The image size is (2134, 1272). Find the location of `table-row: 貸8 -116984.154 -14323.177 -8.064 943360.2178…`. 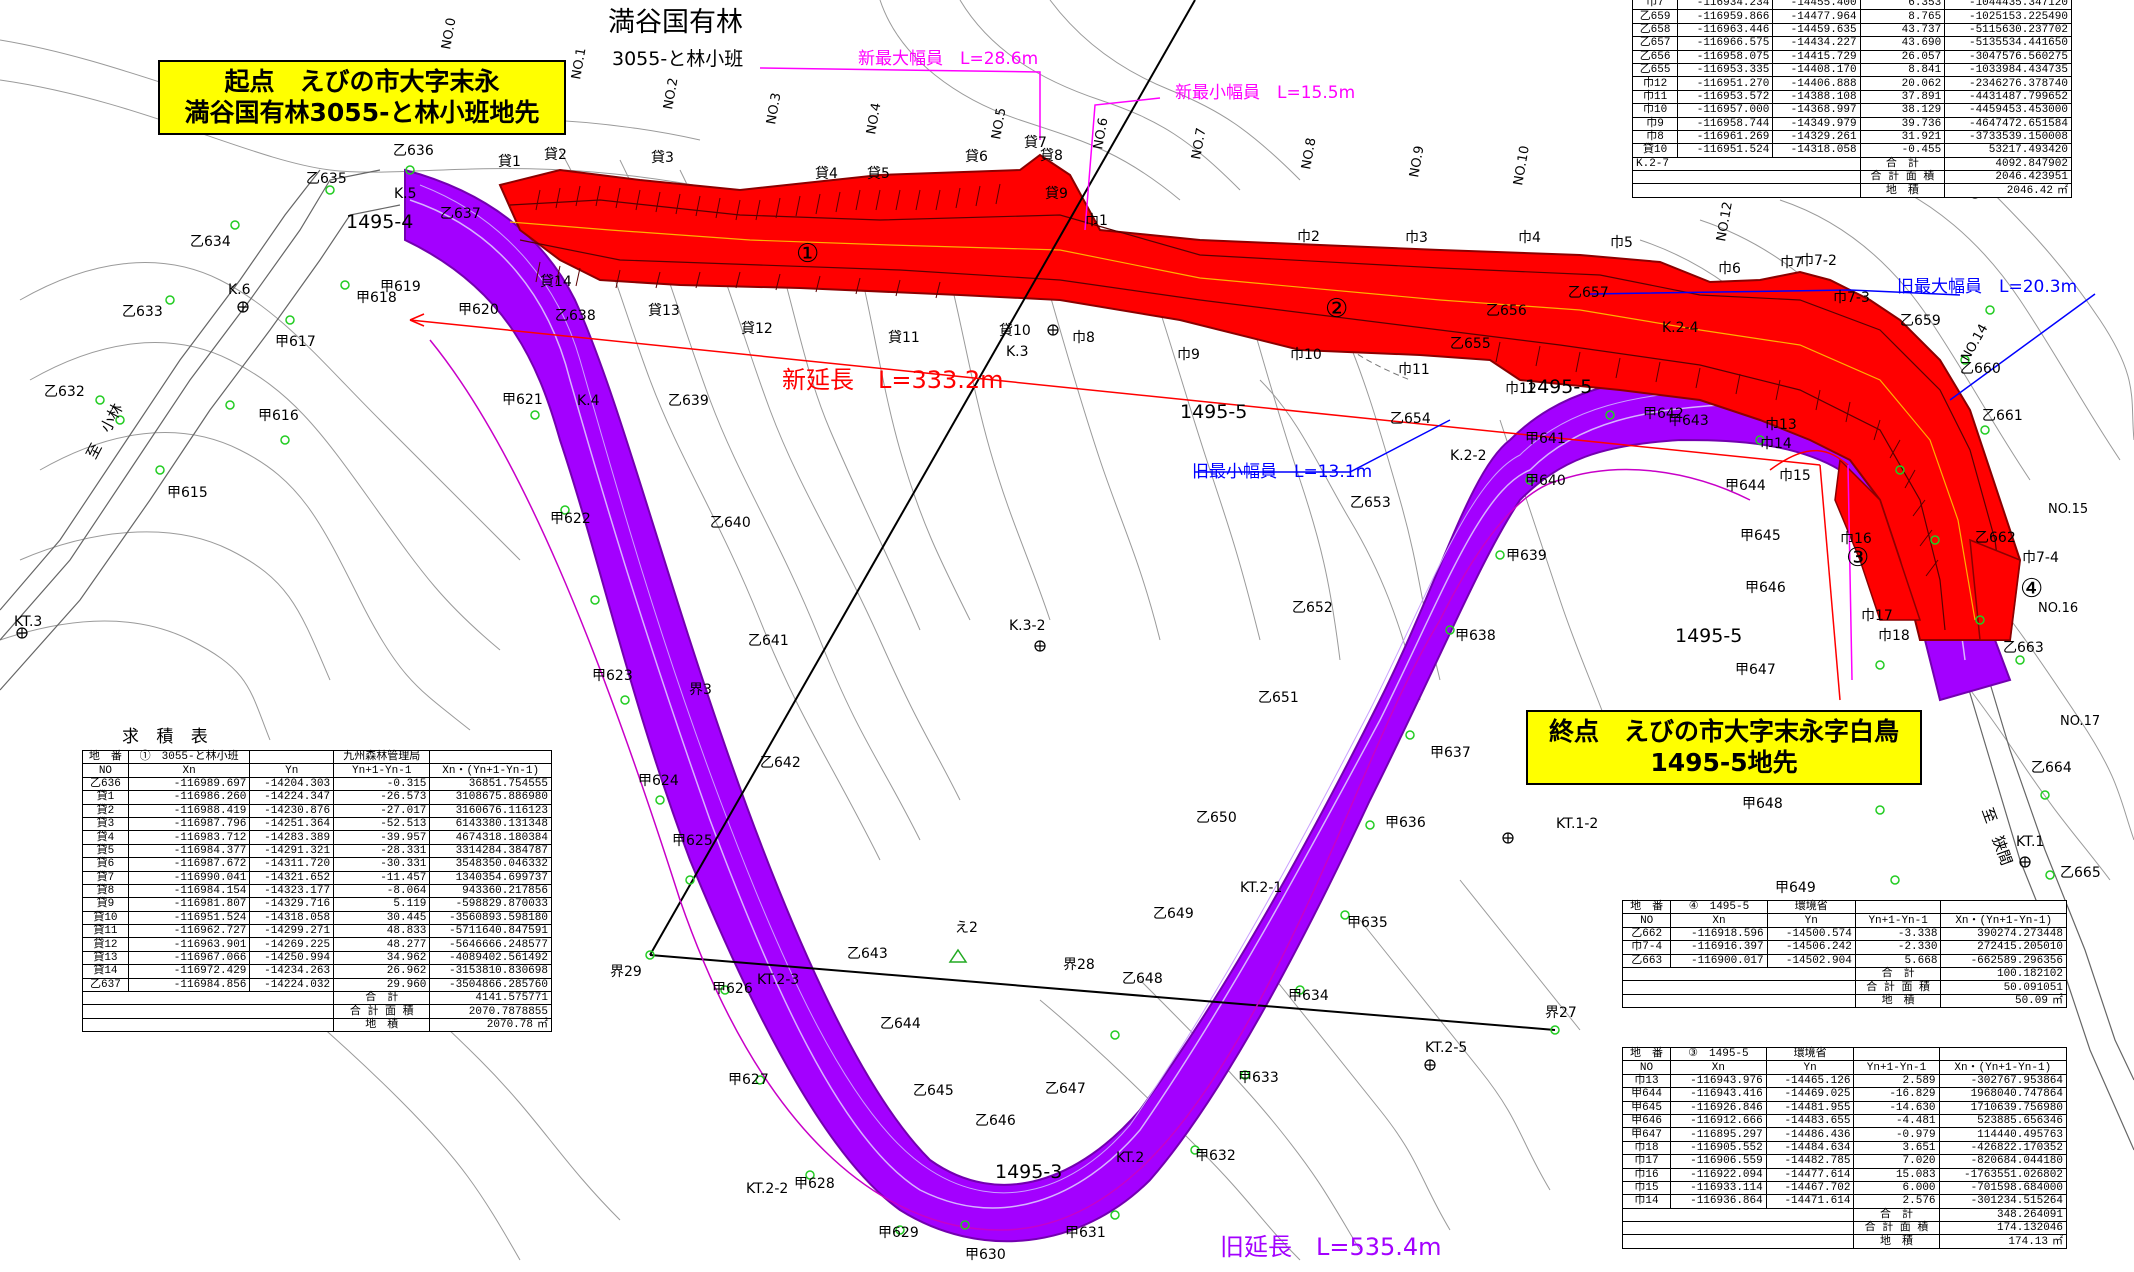

table-row: 貸8 -116984.154 -14323.177 -8.064 943360.2178… is located at coordinates (317, 891).